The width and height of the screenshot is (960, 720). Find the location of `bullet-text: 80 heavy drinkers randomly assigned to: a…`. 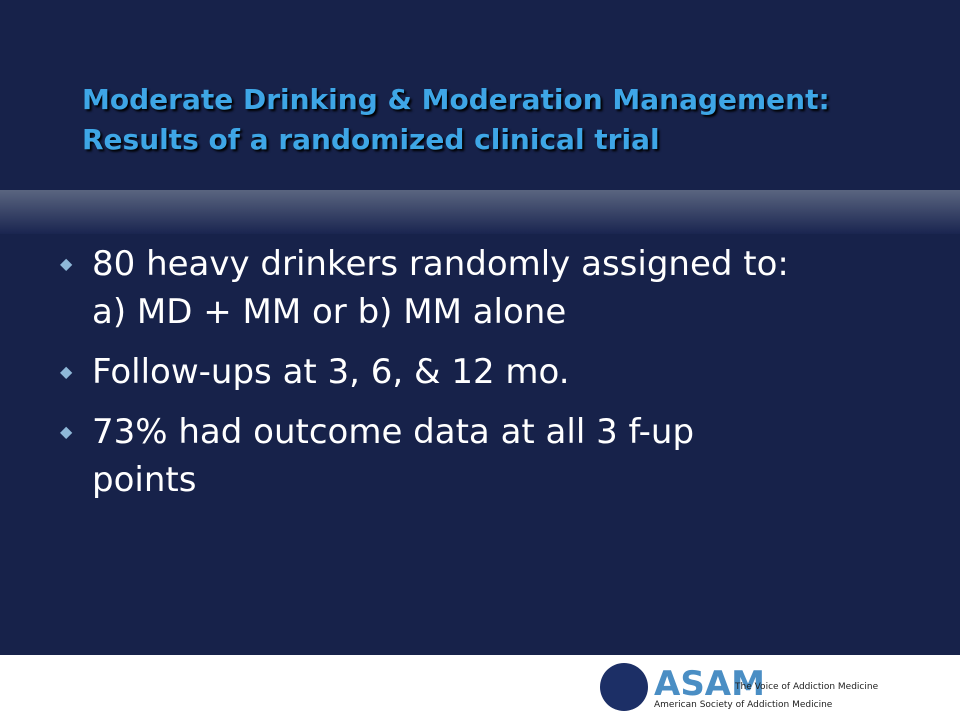

bullet-text: 80 heavy drinkers randomly assigned to: a… is located at coordinates (440, 288).